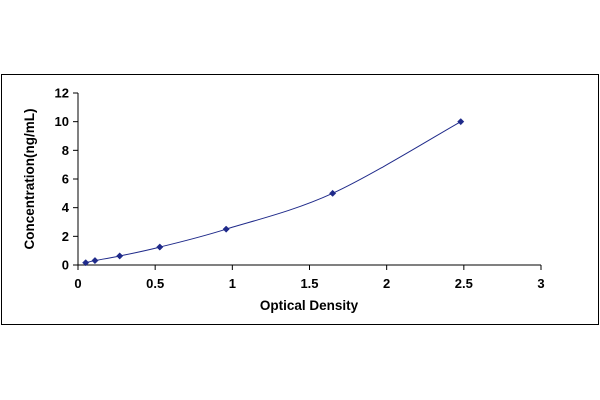  I want to click on x-tick-label: 0, so click(77, 283).